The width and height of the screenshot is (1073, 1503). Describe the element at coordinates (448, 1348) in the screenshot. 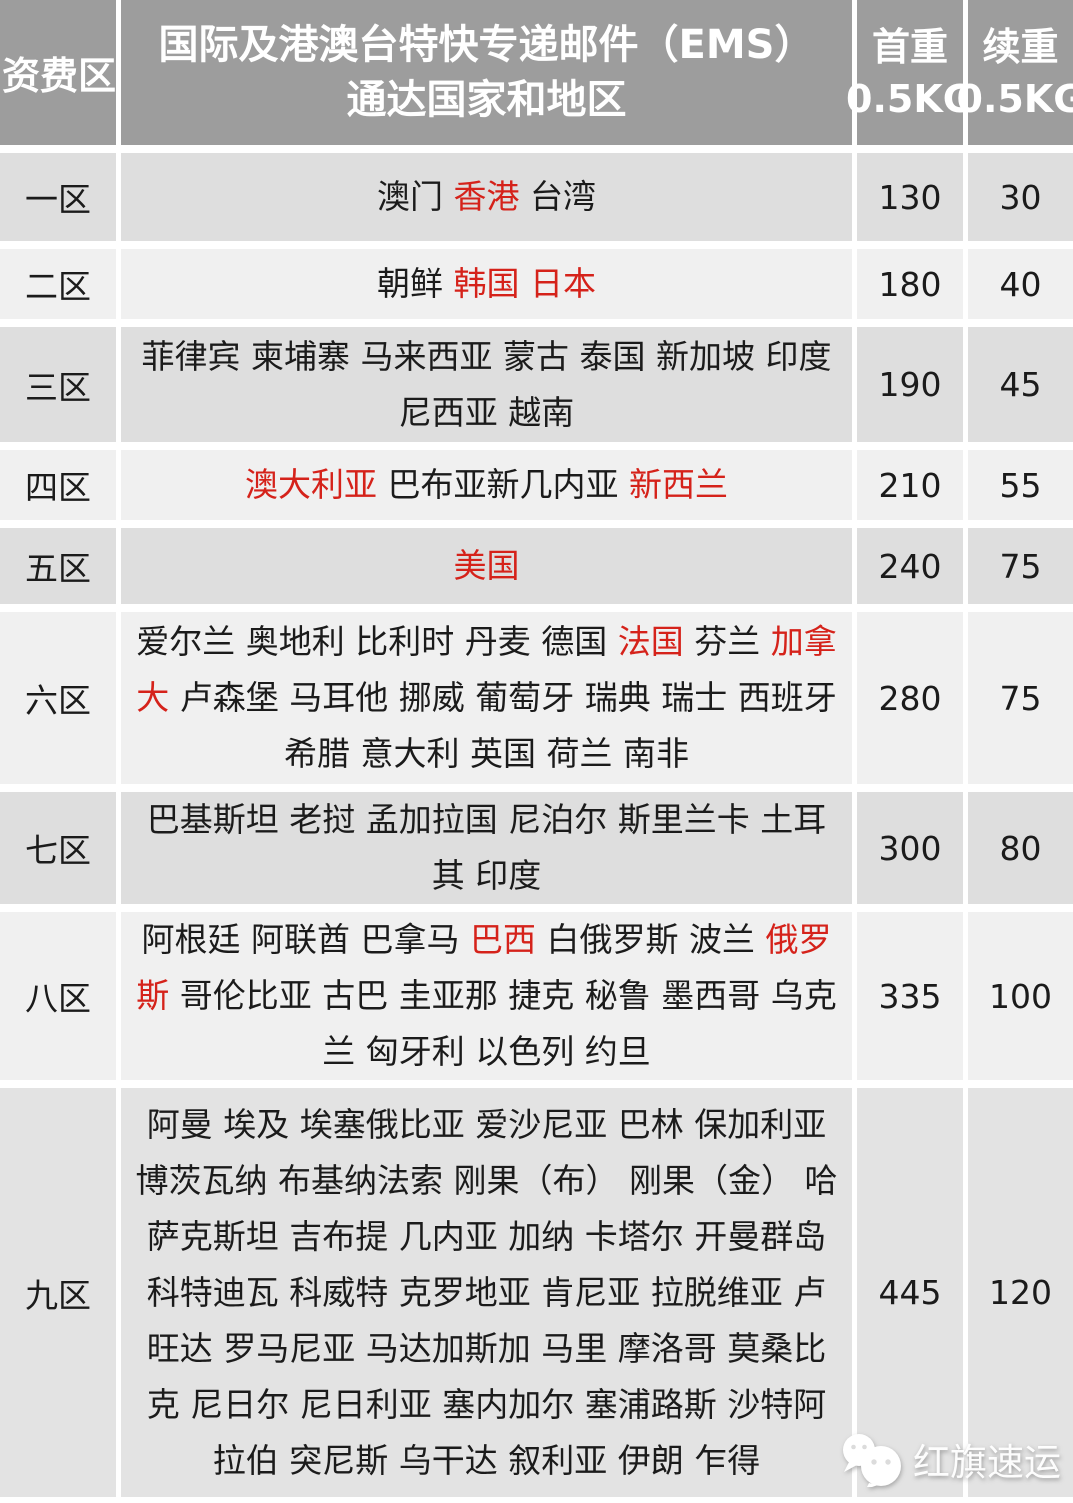

I see `country: 马达加斯加` at that location.